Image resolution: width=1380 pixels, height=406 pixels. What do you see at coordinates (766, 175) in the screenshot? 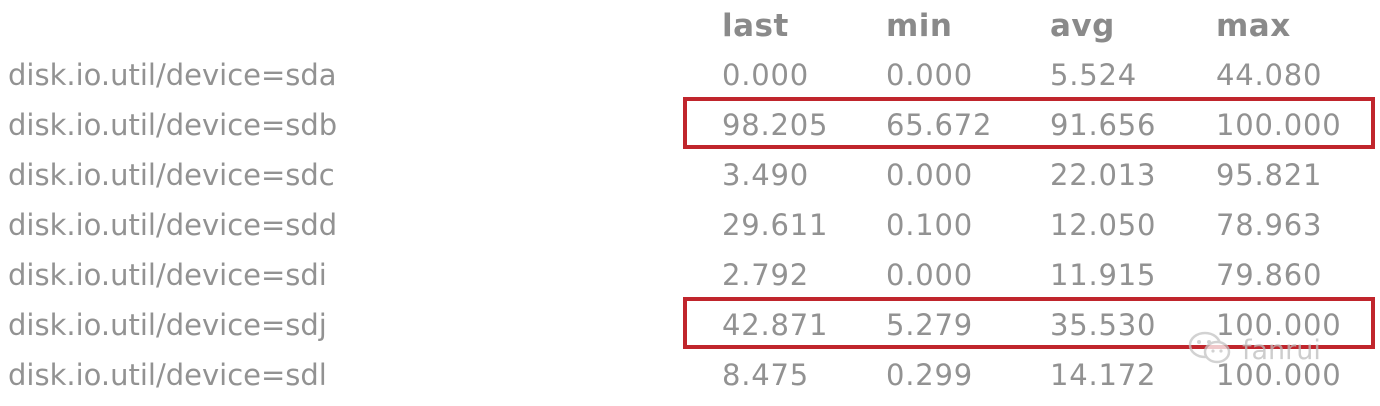
I see `value-last: 3.490` at bounding box center [766, 175].